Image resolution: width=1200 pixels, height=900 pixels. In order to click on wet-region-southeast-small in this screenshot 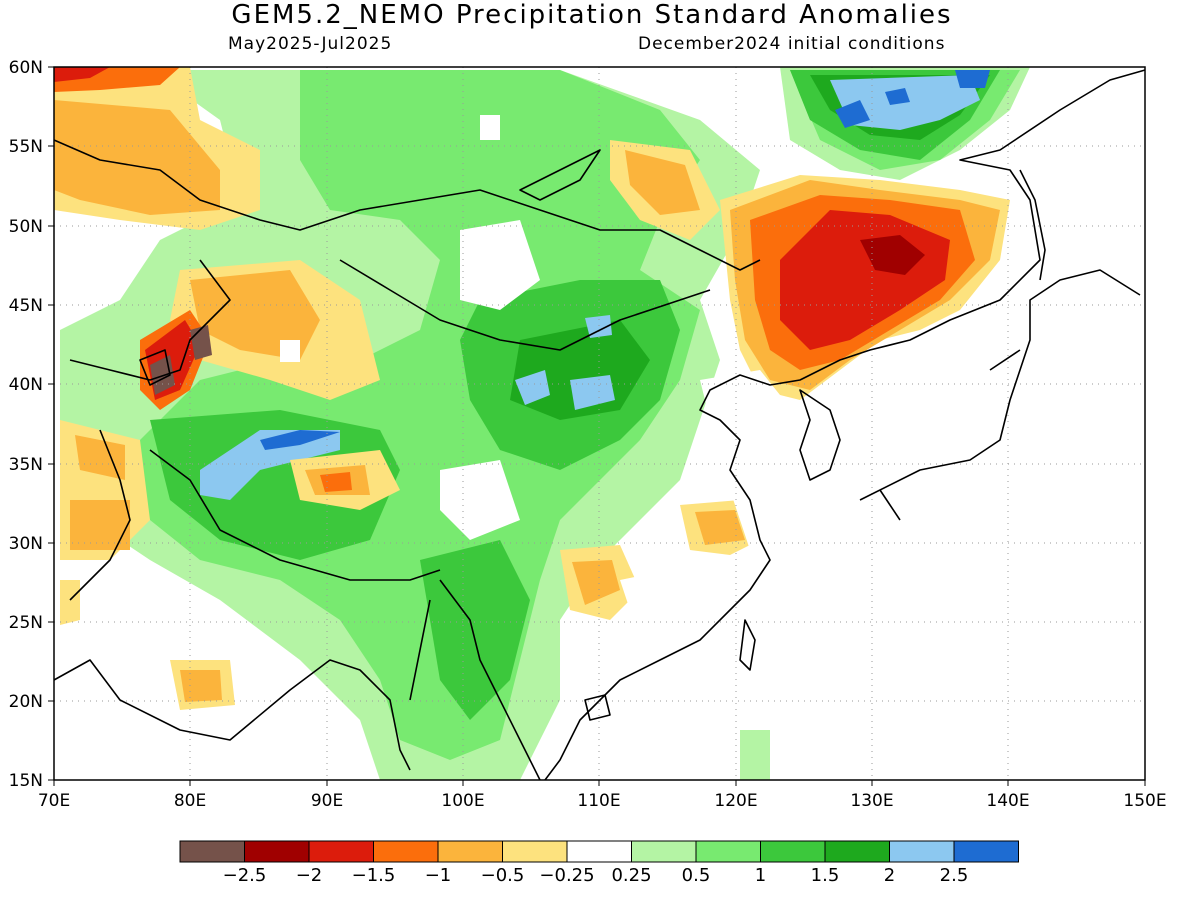, I will do `click(755, 755)`.